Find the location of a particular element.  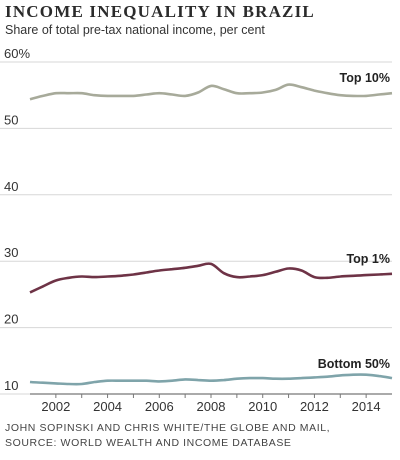

x-tick-label-2004: 2004 is located at coordinates (107, 406).